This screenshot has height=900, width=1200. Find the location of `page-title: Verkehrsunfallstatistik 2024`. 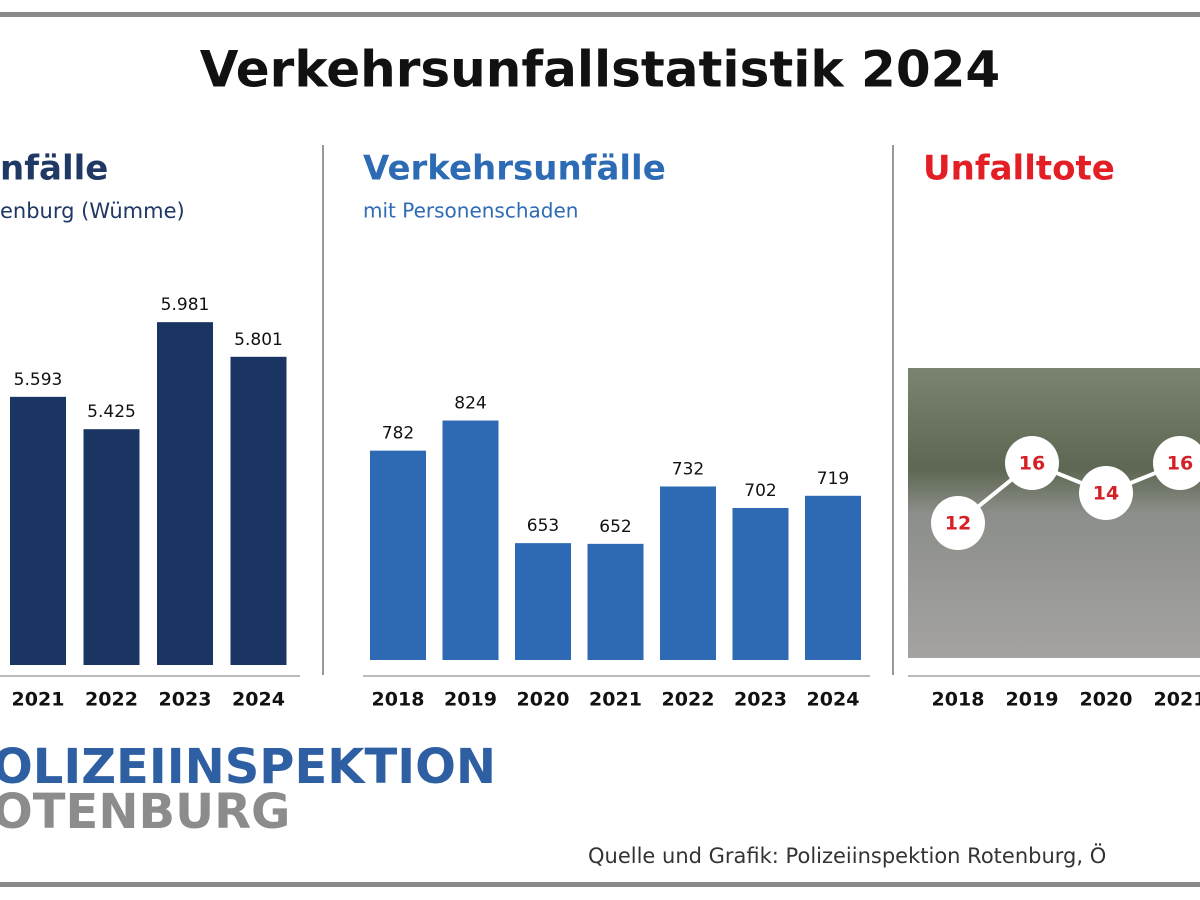

page-title: Verkehrsunfallstatistik 2024 is located at coordinates (600, 70).